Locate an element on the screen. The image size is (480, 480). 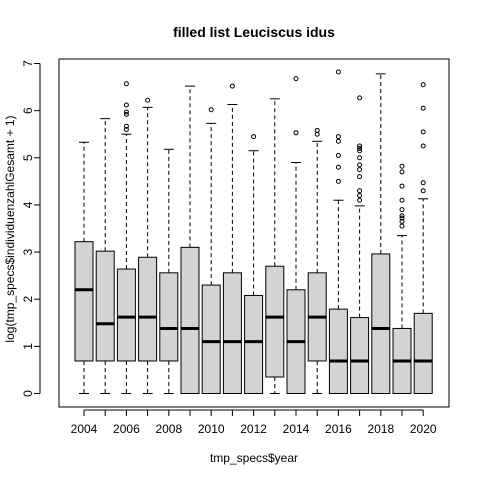
y-tick-label: 6 is located at coordinates (28, 110).